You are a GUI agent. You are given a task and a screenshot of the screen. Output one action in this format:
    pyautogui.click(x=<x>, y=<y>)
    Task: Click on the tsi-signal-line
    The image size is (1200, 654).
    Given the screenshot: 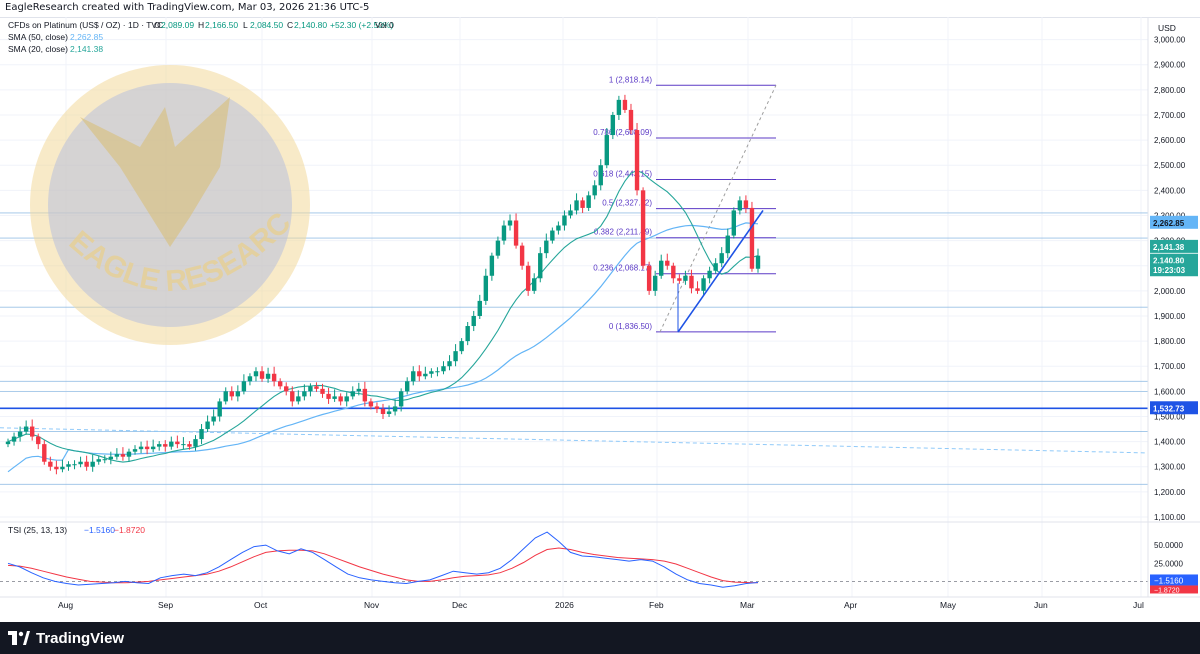 What is the action you would take?
    pyautogui.click(x=383, y=565)
    